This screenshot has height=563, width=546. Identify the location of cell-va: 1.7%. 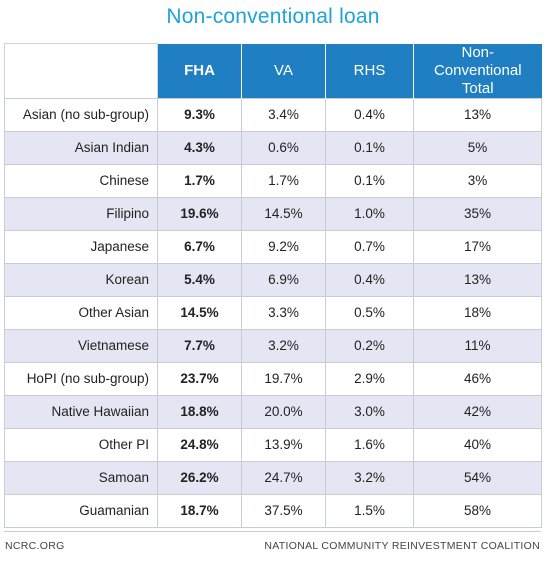
(283, 180).